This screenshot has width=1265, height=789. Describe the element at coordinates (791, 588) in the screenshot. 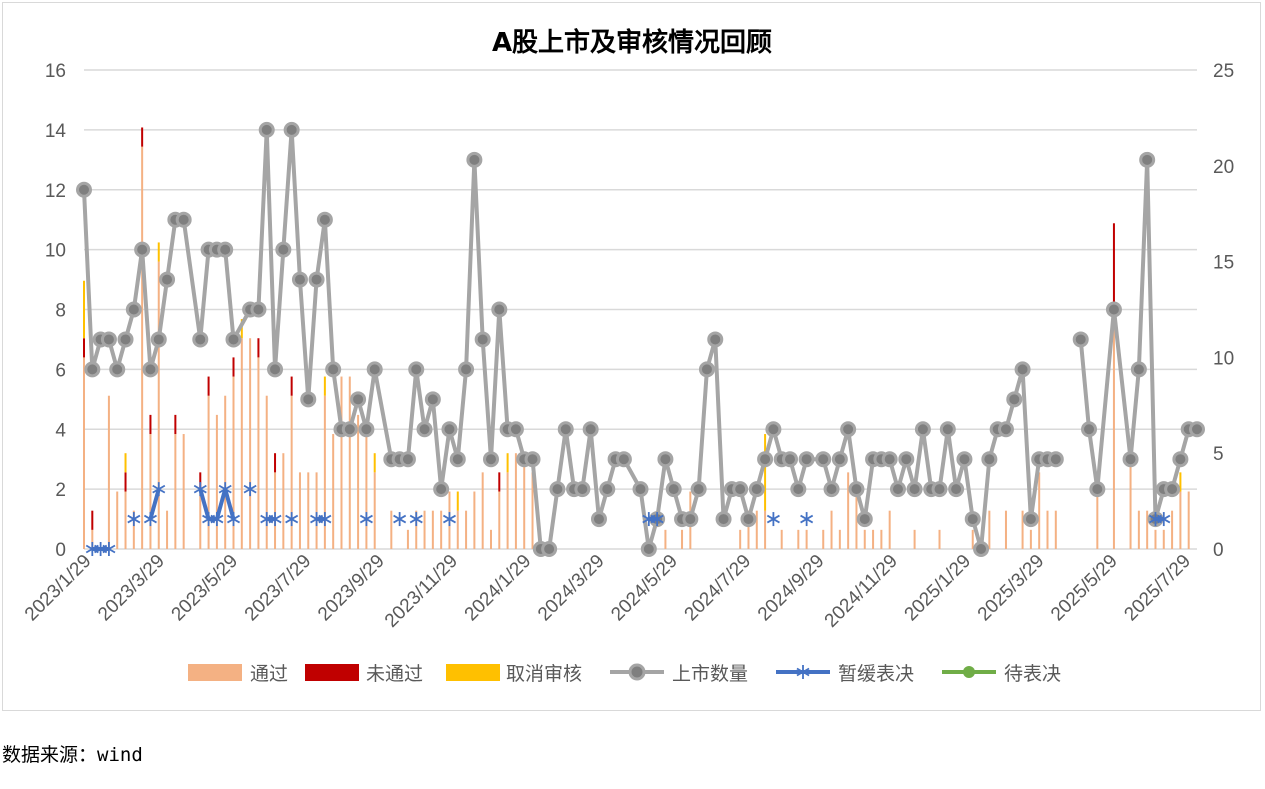

I see `x-tick-label: 2024/9/29` at that location.